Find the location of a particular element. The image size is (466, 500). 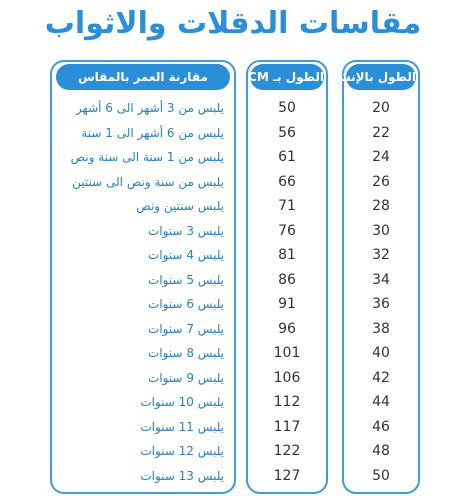

age-cell: يلبس 13 سنوات is located at coordinates (182, 475).